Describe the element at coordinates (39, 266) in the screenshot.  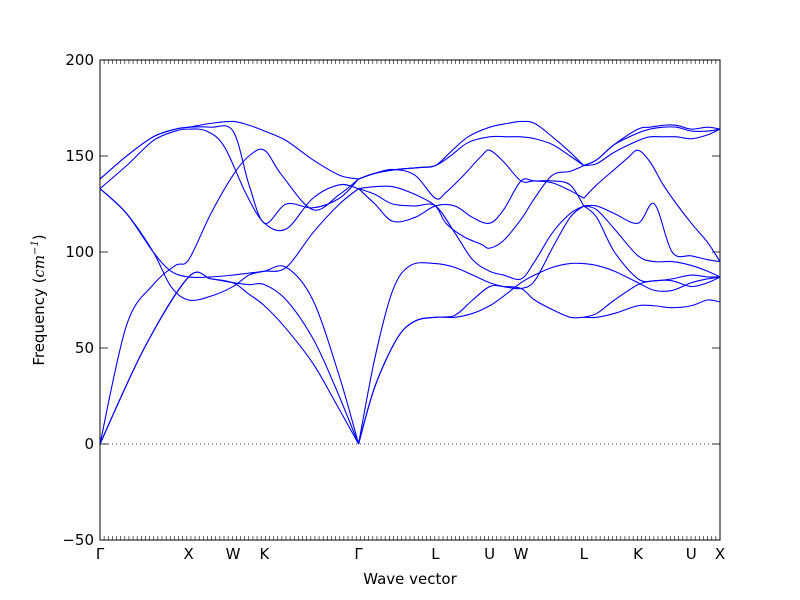
I see `y-axis-title-unit: cm` at that location.